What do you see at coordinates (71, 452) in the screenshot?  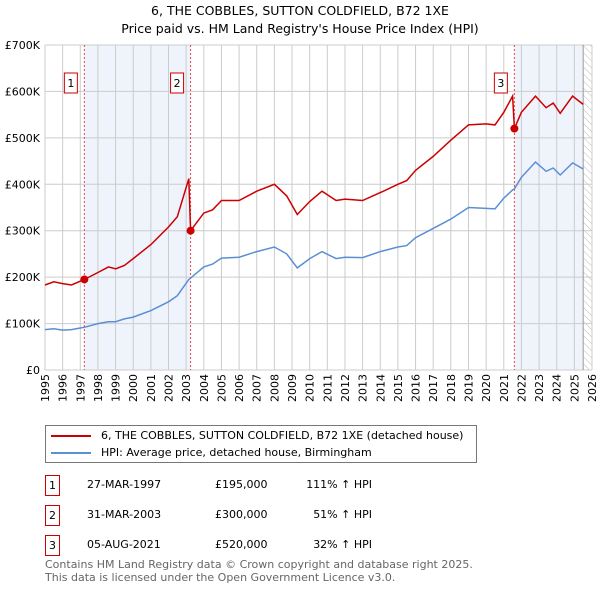 I see `legend-blue-line-icon` at bounding box center [71, 452].